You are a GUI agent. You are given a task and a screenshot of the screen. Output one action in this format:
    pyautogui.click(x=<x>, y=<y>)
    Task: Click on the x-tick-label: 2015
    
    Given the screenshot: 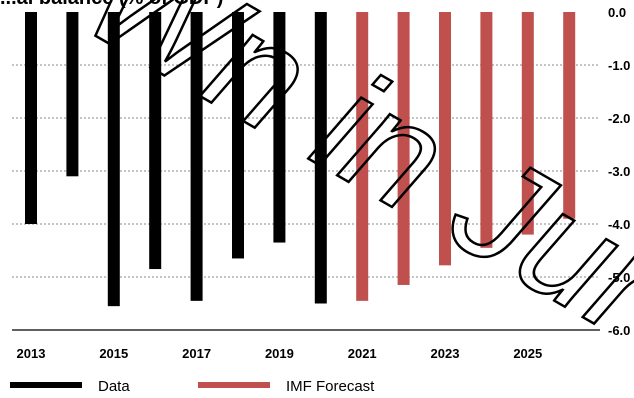 What is the action you would take?
    pyautogui.click(x=113, y=353)
    